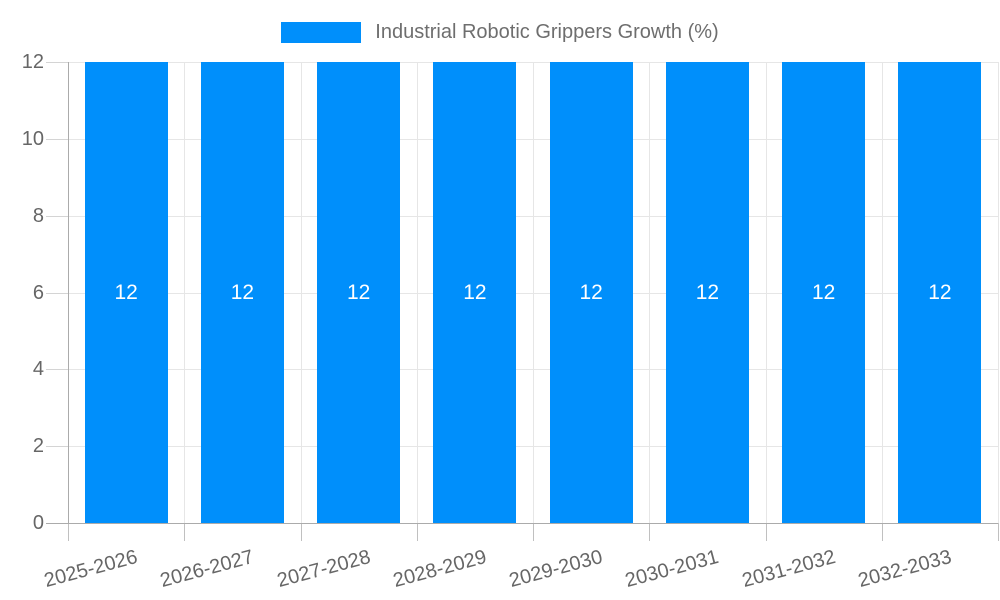  What do you see at coordinates (38, 369) in the screenshot?
I see `y-axis-label: 4` at bounding box center [38, 369].